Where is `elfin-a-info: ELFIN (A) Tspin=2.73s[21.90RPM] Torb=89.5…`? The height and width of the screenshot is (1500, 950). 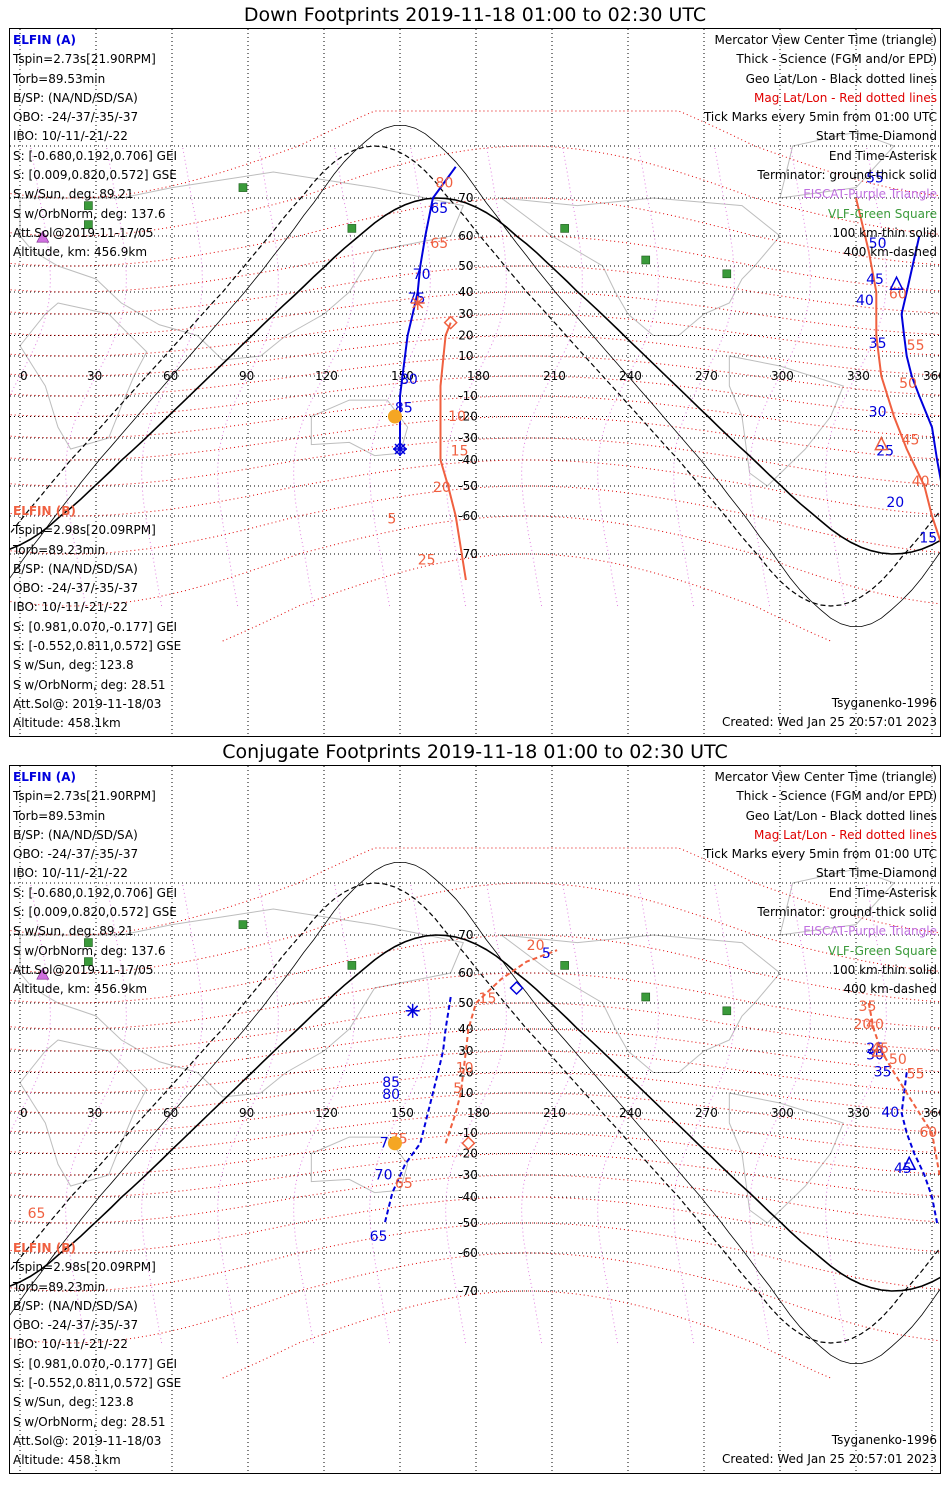 elfin-a-info: ELFIN (A) Tspin=2.73s[21.90RPM] Torb=89.5… is located at coordinates (95, 884).